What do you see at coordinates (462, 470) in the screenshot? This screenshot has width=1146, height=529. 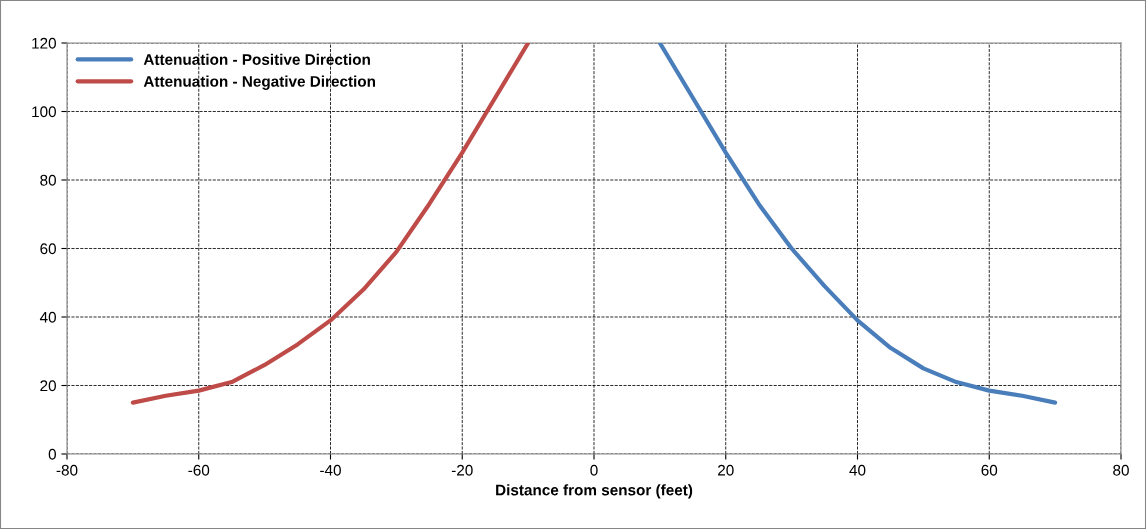 I see `x-tick-label: -20` at bounding box center [462, 470].